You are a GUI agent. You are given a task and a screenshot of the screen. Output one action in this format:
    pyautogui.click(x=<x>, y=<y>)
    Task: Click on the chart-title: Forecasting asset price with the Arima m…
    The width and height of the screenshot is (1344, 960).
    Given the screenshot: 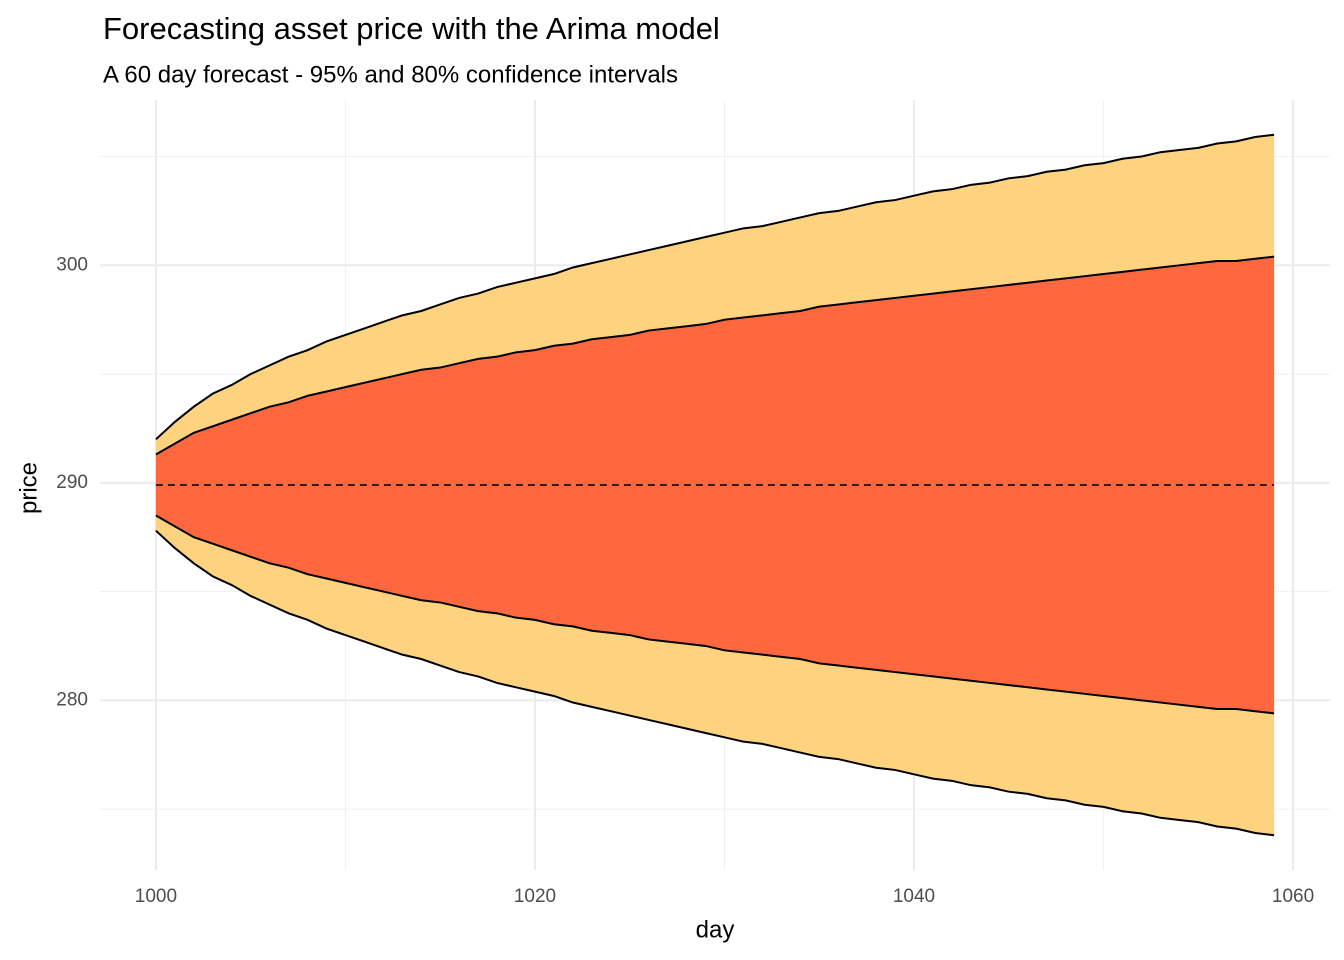 What is the action you would take?
    pyautogui.click(x=411, y=28)
    